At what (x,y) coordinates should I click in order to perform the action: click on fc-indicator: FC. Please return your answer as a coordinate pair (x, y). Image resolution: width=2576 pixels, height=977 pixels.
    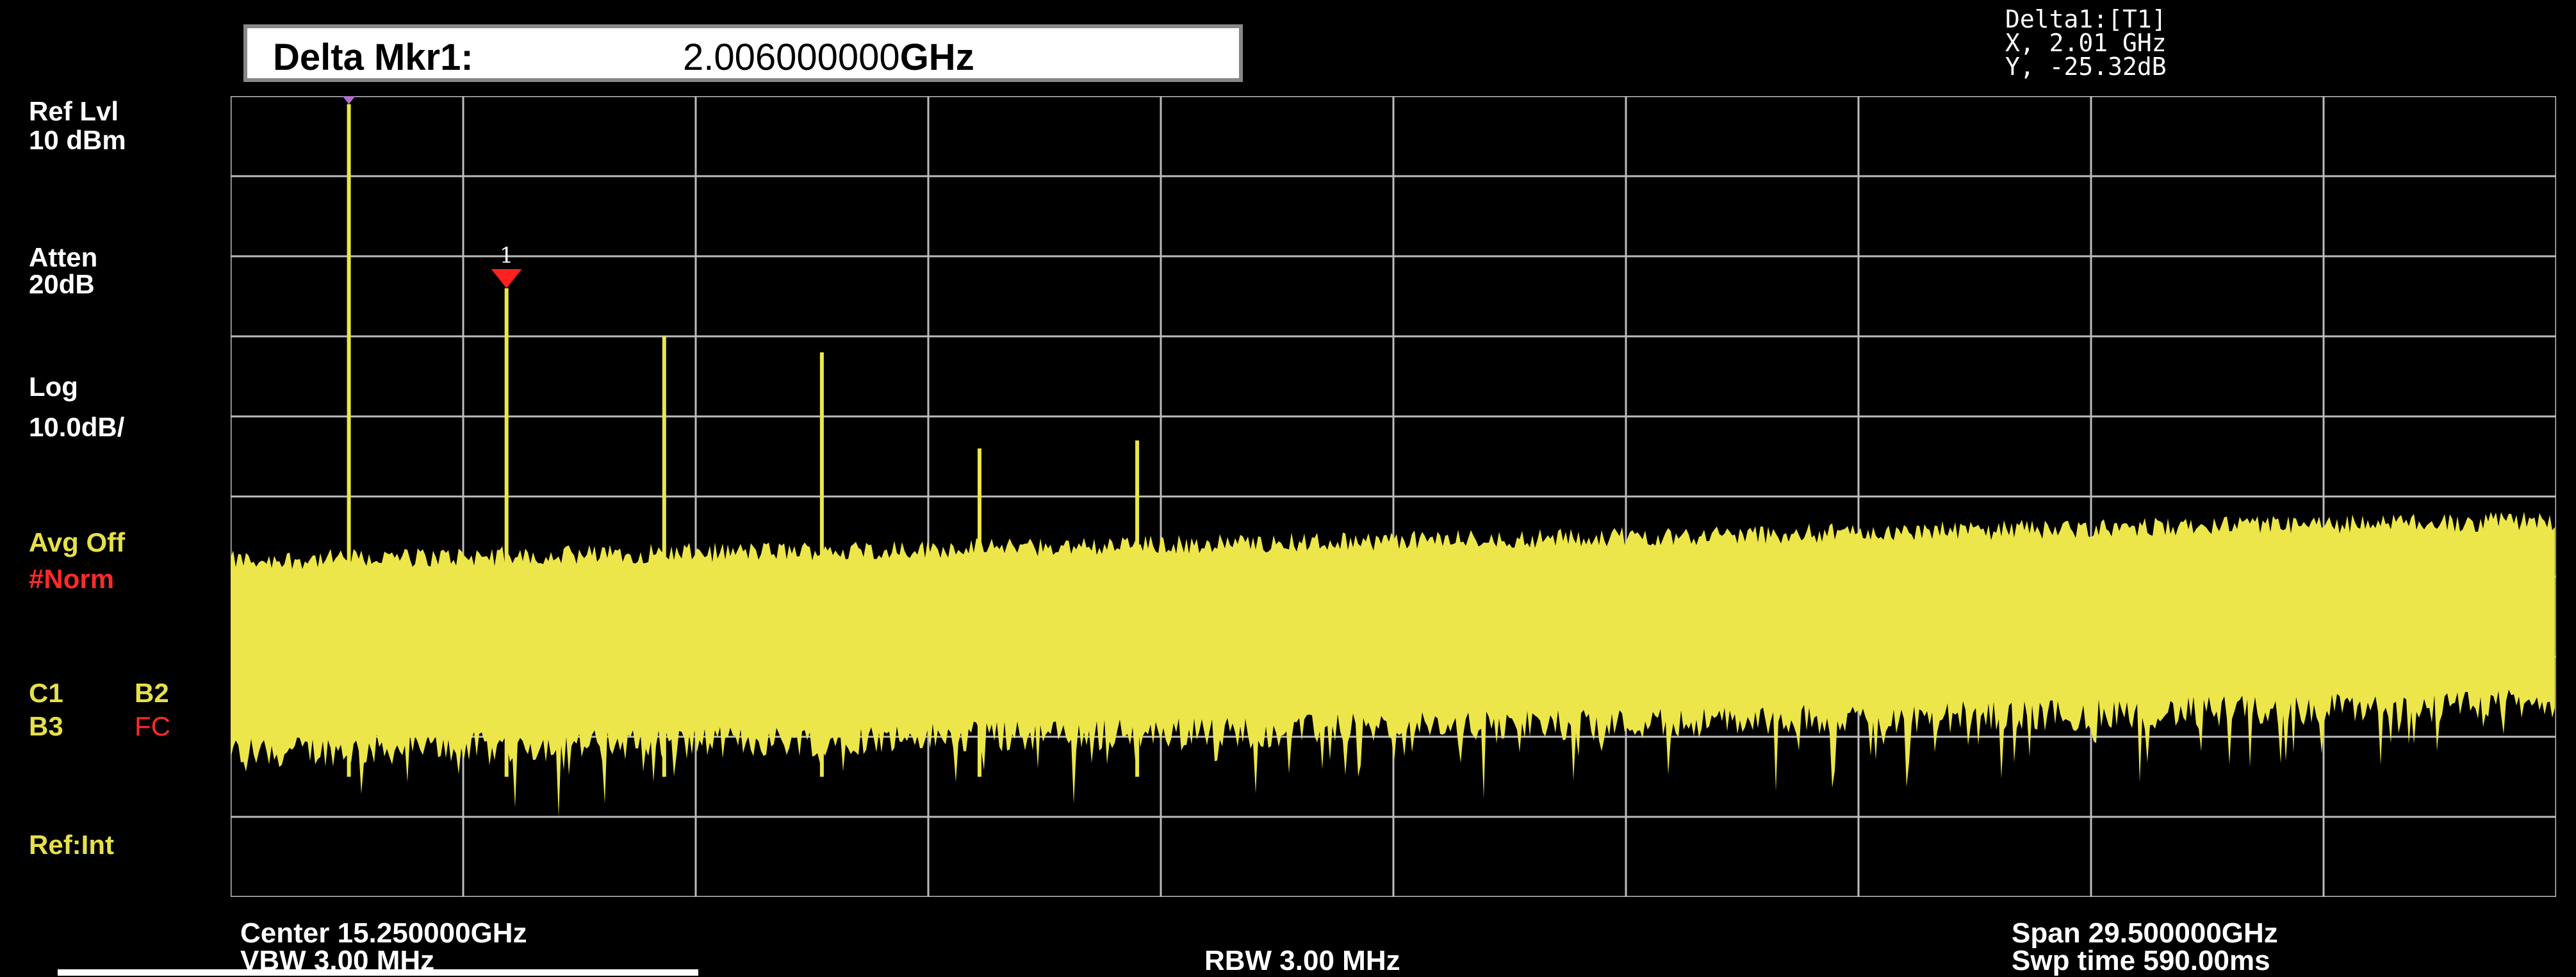
    Looking at the image, I should click on (152, 726).